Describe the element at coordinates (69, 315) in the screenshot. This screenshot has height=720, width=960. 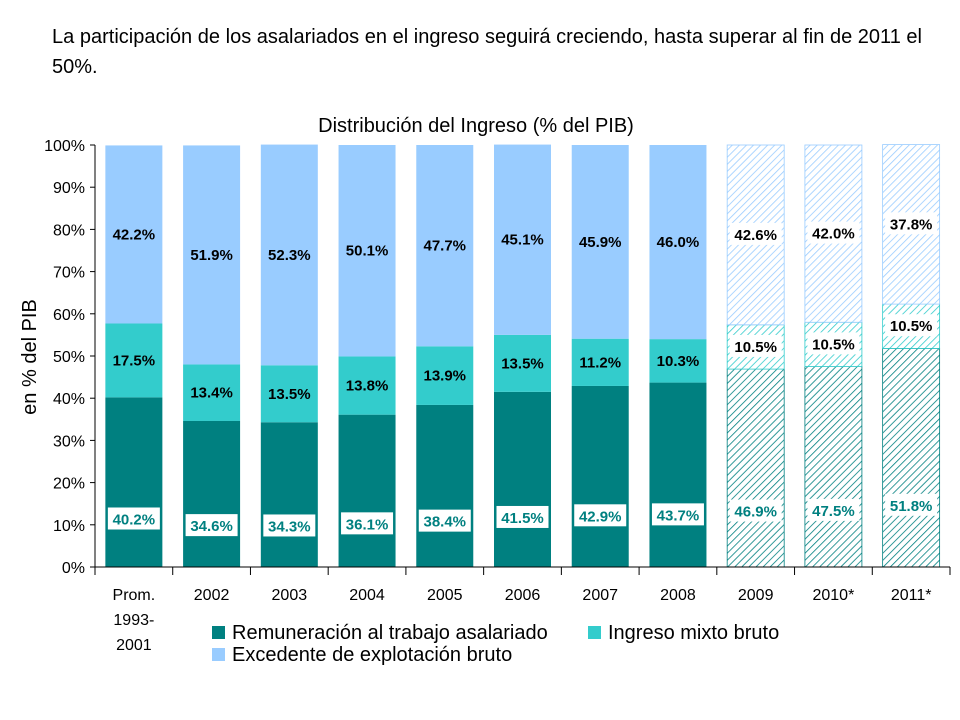
I see `y-tick-label: 60%` at that location.